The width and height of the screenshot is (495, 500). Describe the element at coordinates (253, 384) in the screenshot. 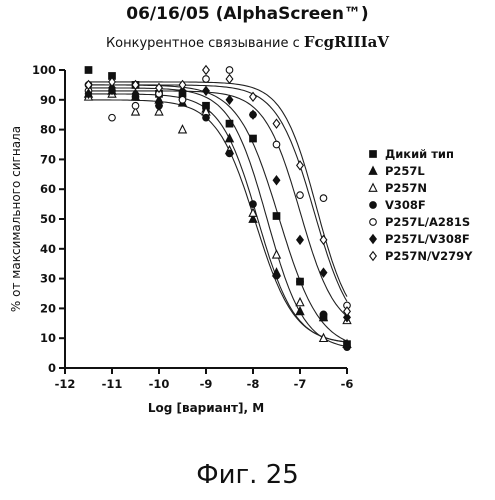

I see `x-tick-label: -8` at that location.